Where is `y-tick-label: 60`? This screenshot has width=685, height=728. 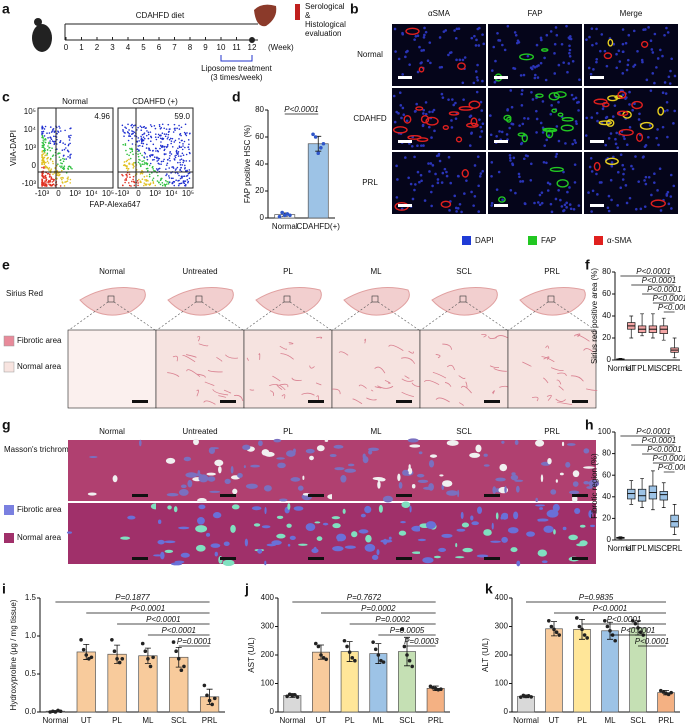 y-tick-label: 60 is located at coordinates (259, 136).